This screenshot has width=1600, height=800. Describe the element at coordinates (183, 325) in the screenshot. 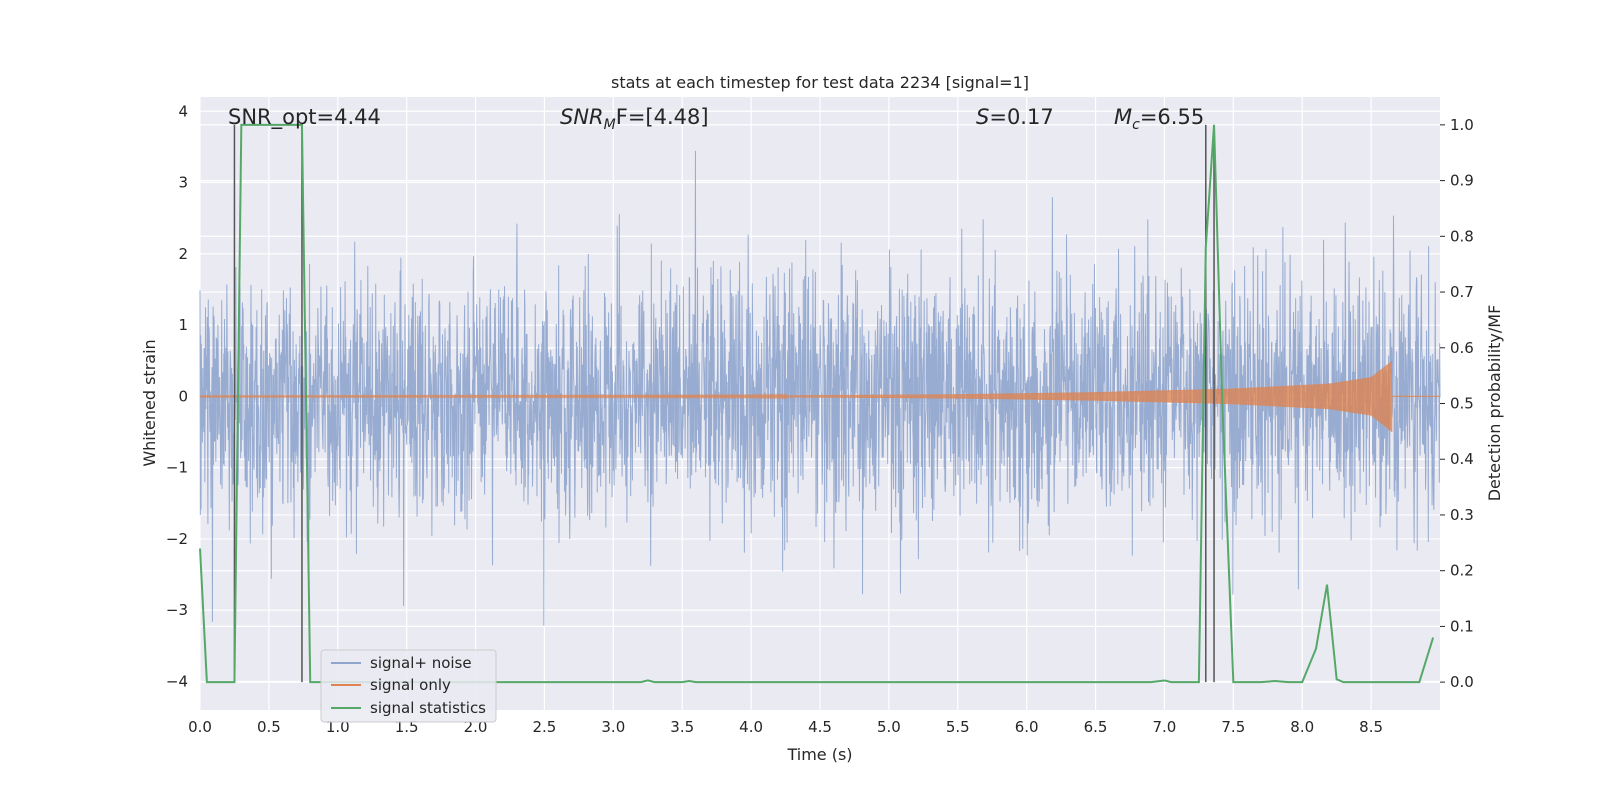

I see `y-left-tick-label: 1` at that location.